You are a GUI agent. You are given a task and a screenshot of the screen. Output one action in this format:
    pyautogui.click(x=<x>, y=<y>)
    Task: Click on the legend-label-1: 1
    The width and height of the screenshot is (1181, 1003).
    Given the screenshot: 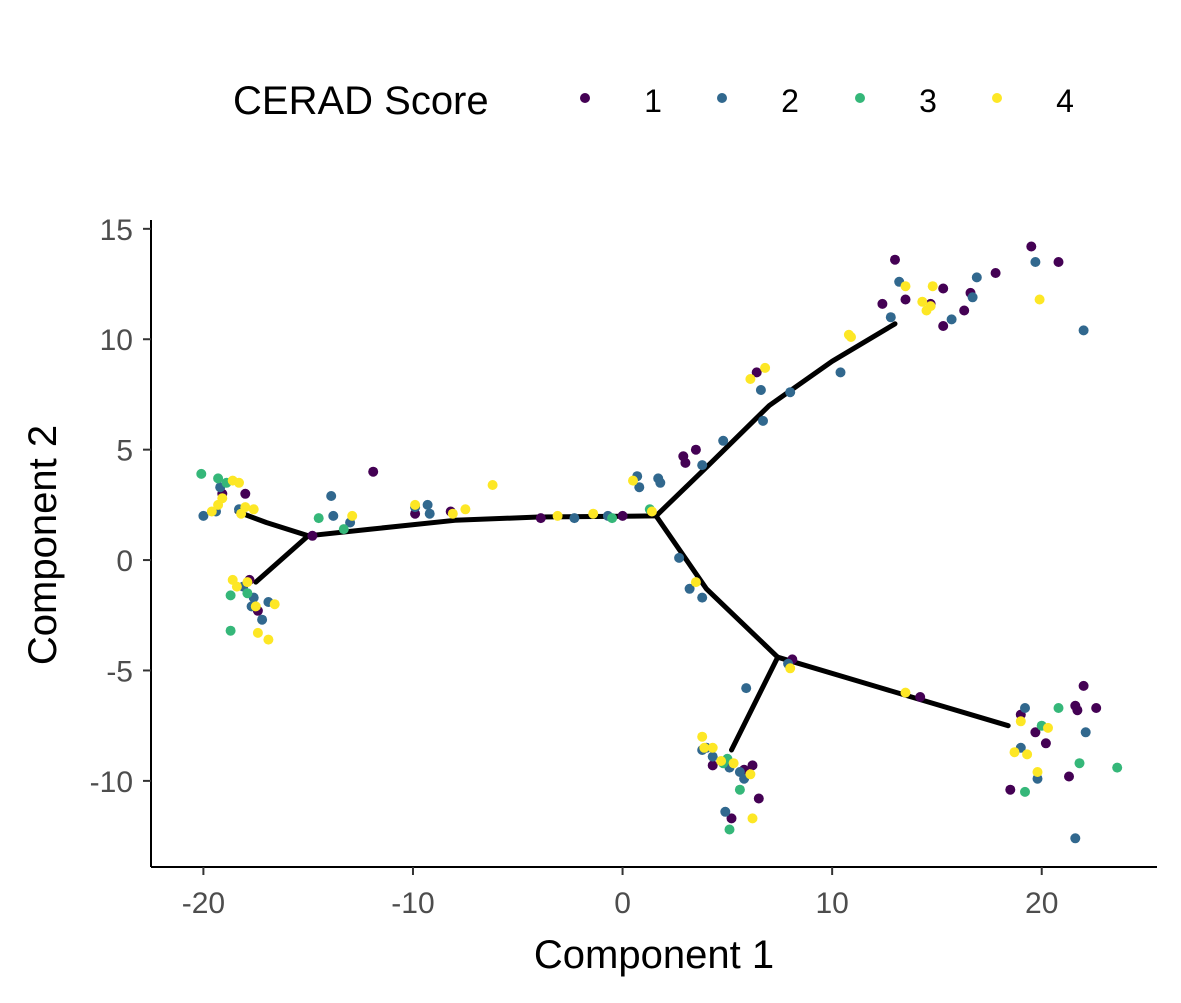 What is the action you would take?
    pyautogui.click(x=653, y=101)
    